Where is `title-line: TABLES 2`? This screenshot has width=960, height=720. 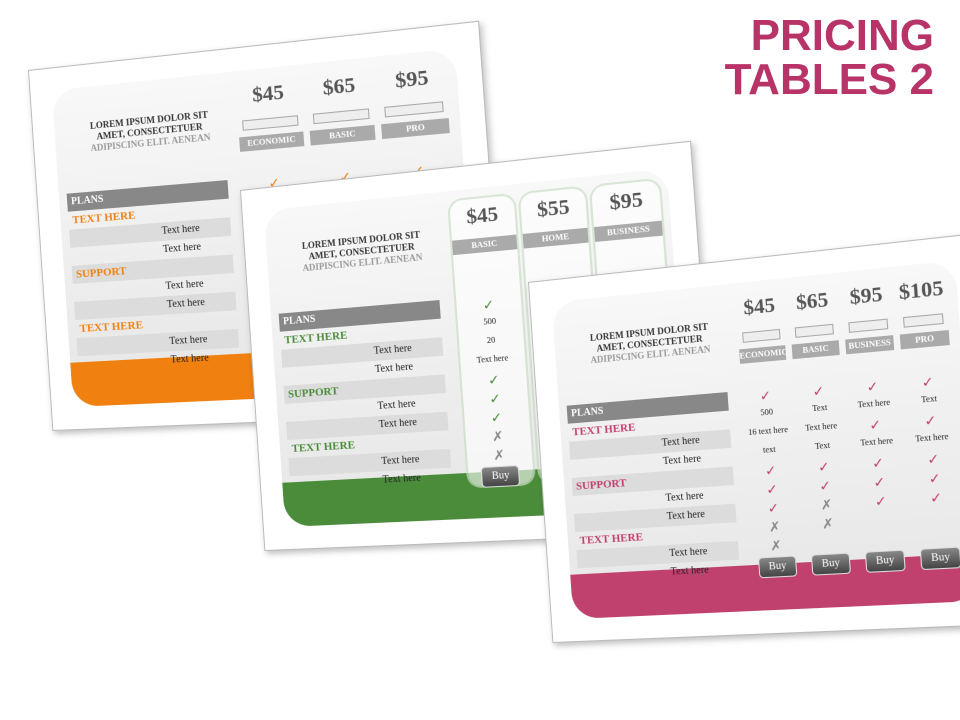 title-line: TABLES 2 is located at coordinates (829, 79).